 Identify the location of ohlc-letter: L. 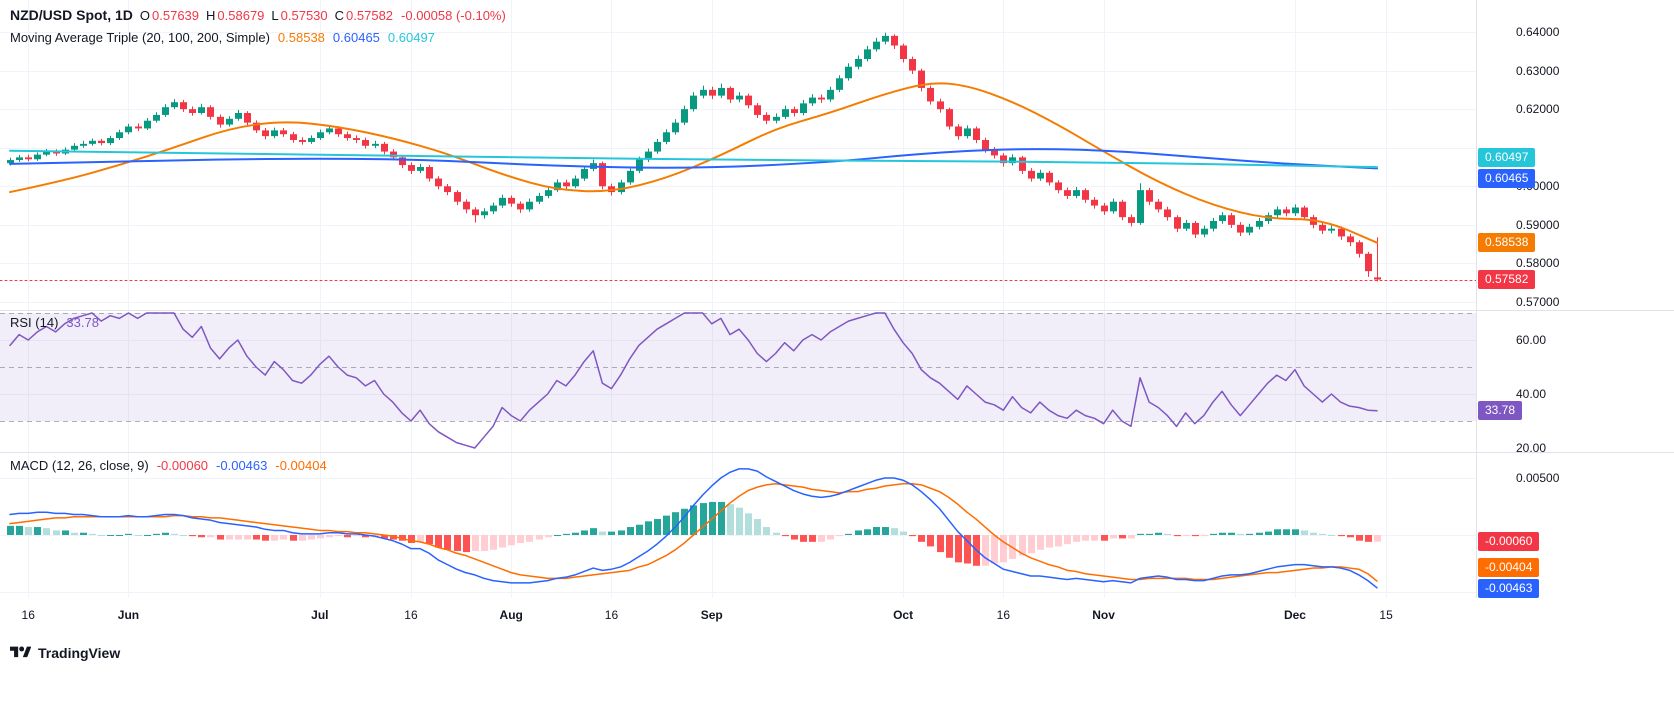
(275, 15).